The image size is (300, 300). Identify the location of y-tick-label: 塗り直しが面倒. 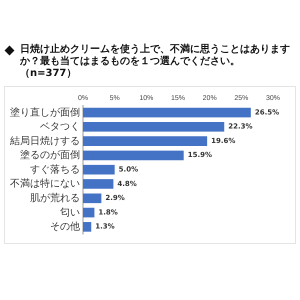
(45, 112).